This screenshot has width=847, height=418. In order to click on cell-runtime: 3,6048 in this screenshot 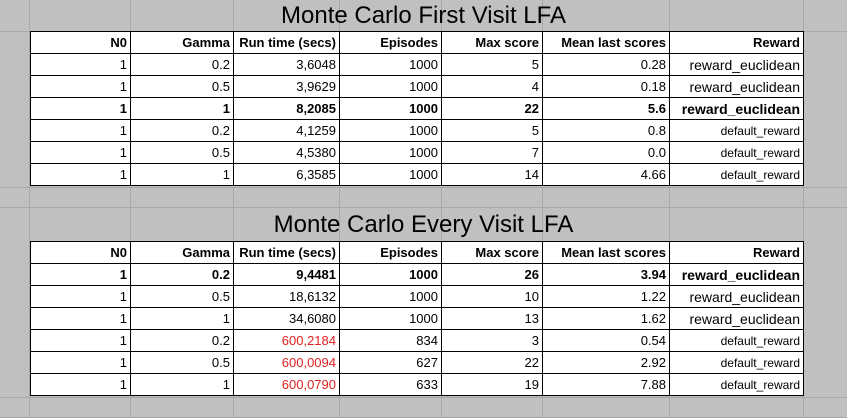, I will do `click(286, 64)`.